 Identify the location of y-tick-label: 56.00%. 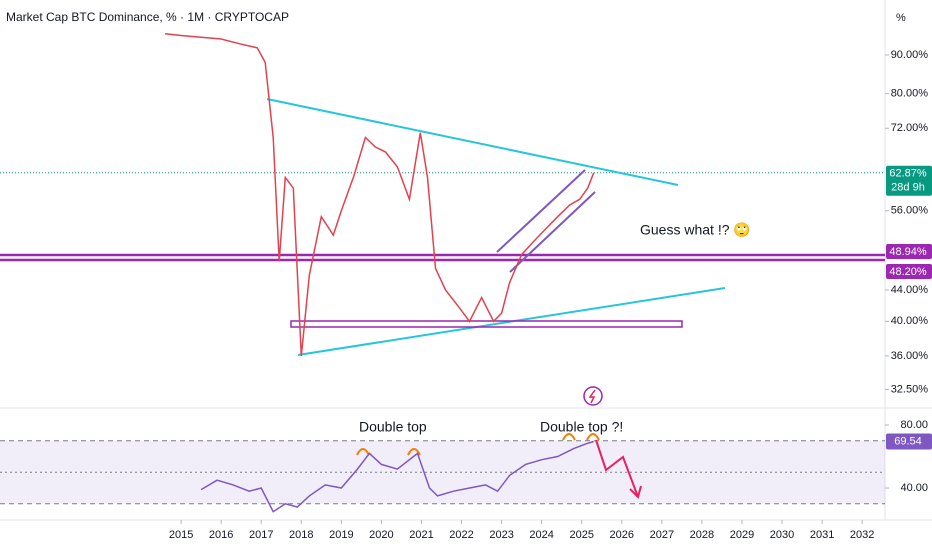
(910, 211).